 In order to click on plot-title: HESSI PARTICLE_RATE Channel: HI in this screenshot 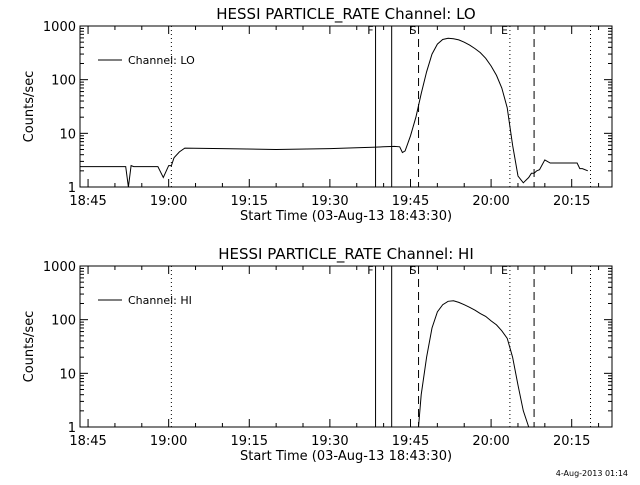, I will do `click(346, 254)`.